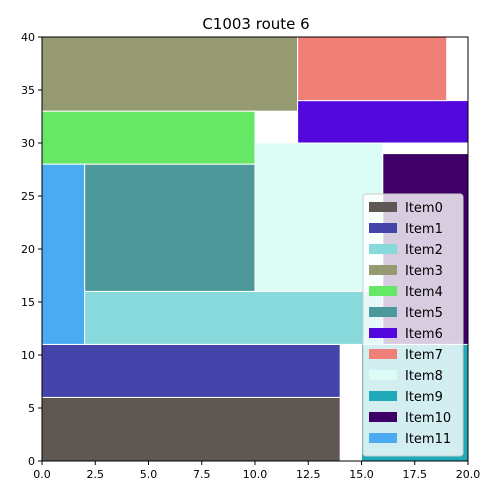  What do you see at coordinates (31, 461) in the screenshot?
I see `y-tick-label: 0` at bounding box center [31, 461].